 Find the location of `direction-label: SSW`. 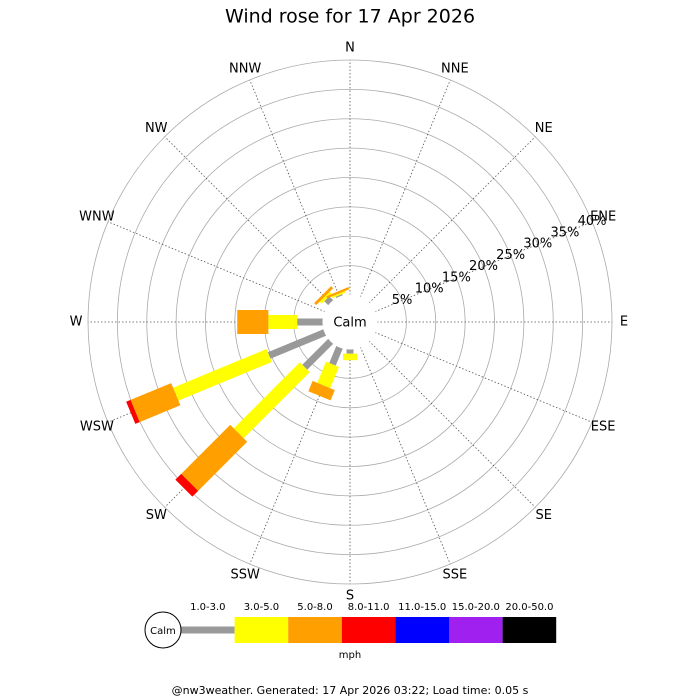

direction-label: SSW is located at coordinates (245, 575).